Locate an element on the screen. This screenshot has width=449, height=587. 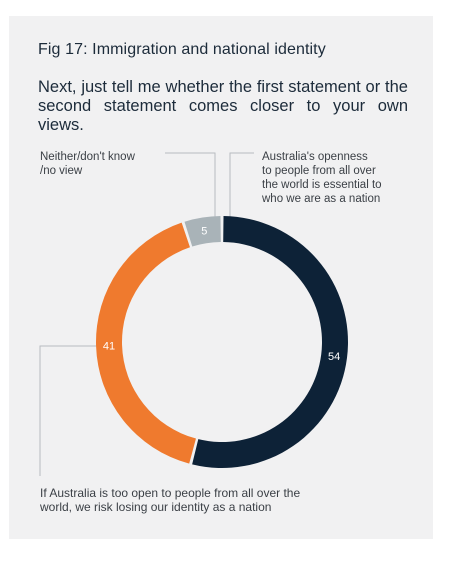
label-neither-line-2: /no view is located at coordinates (61, 171).